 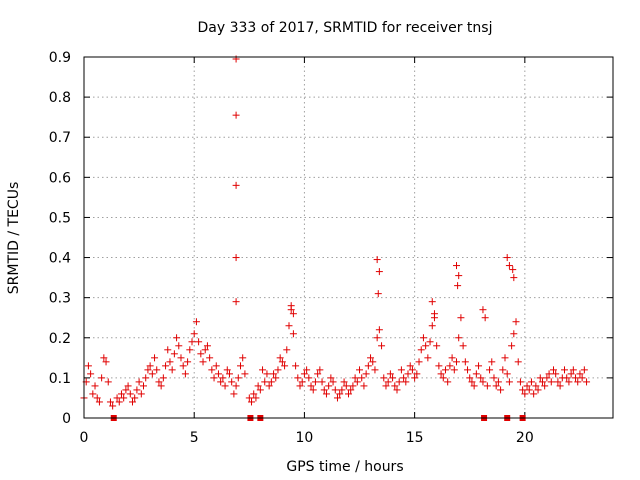 I want to click on x-tick-label: 5, so click(x=194, y=438).